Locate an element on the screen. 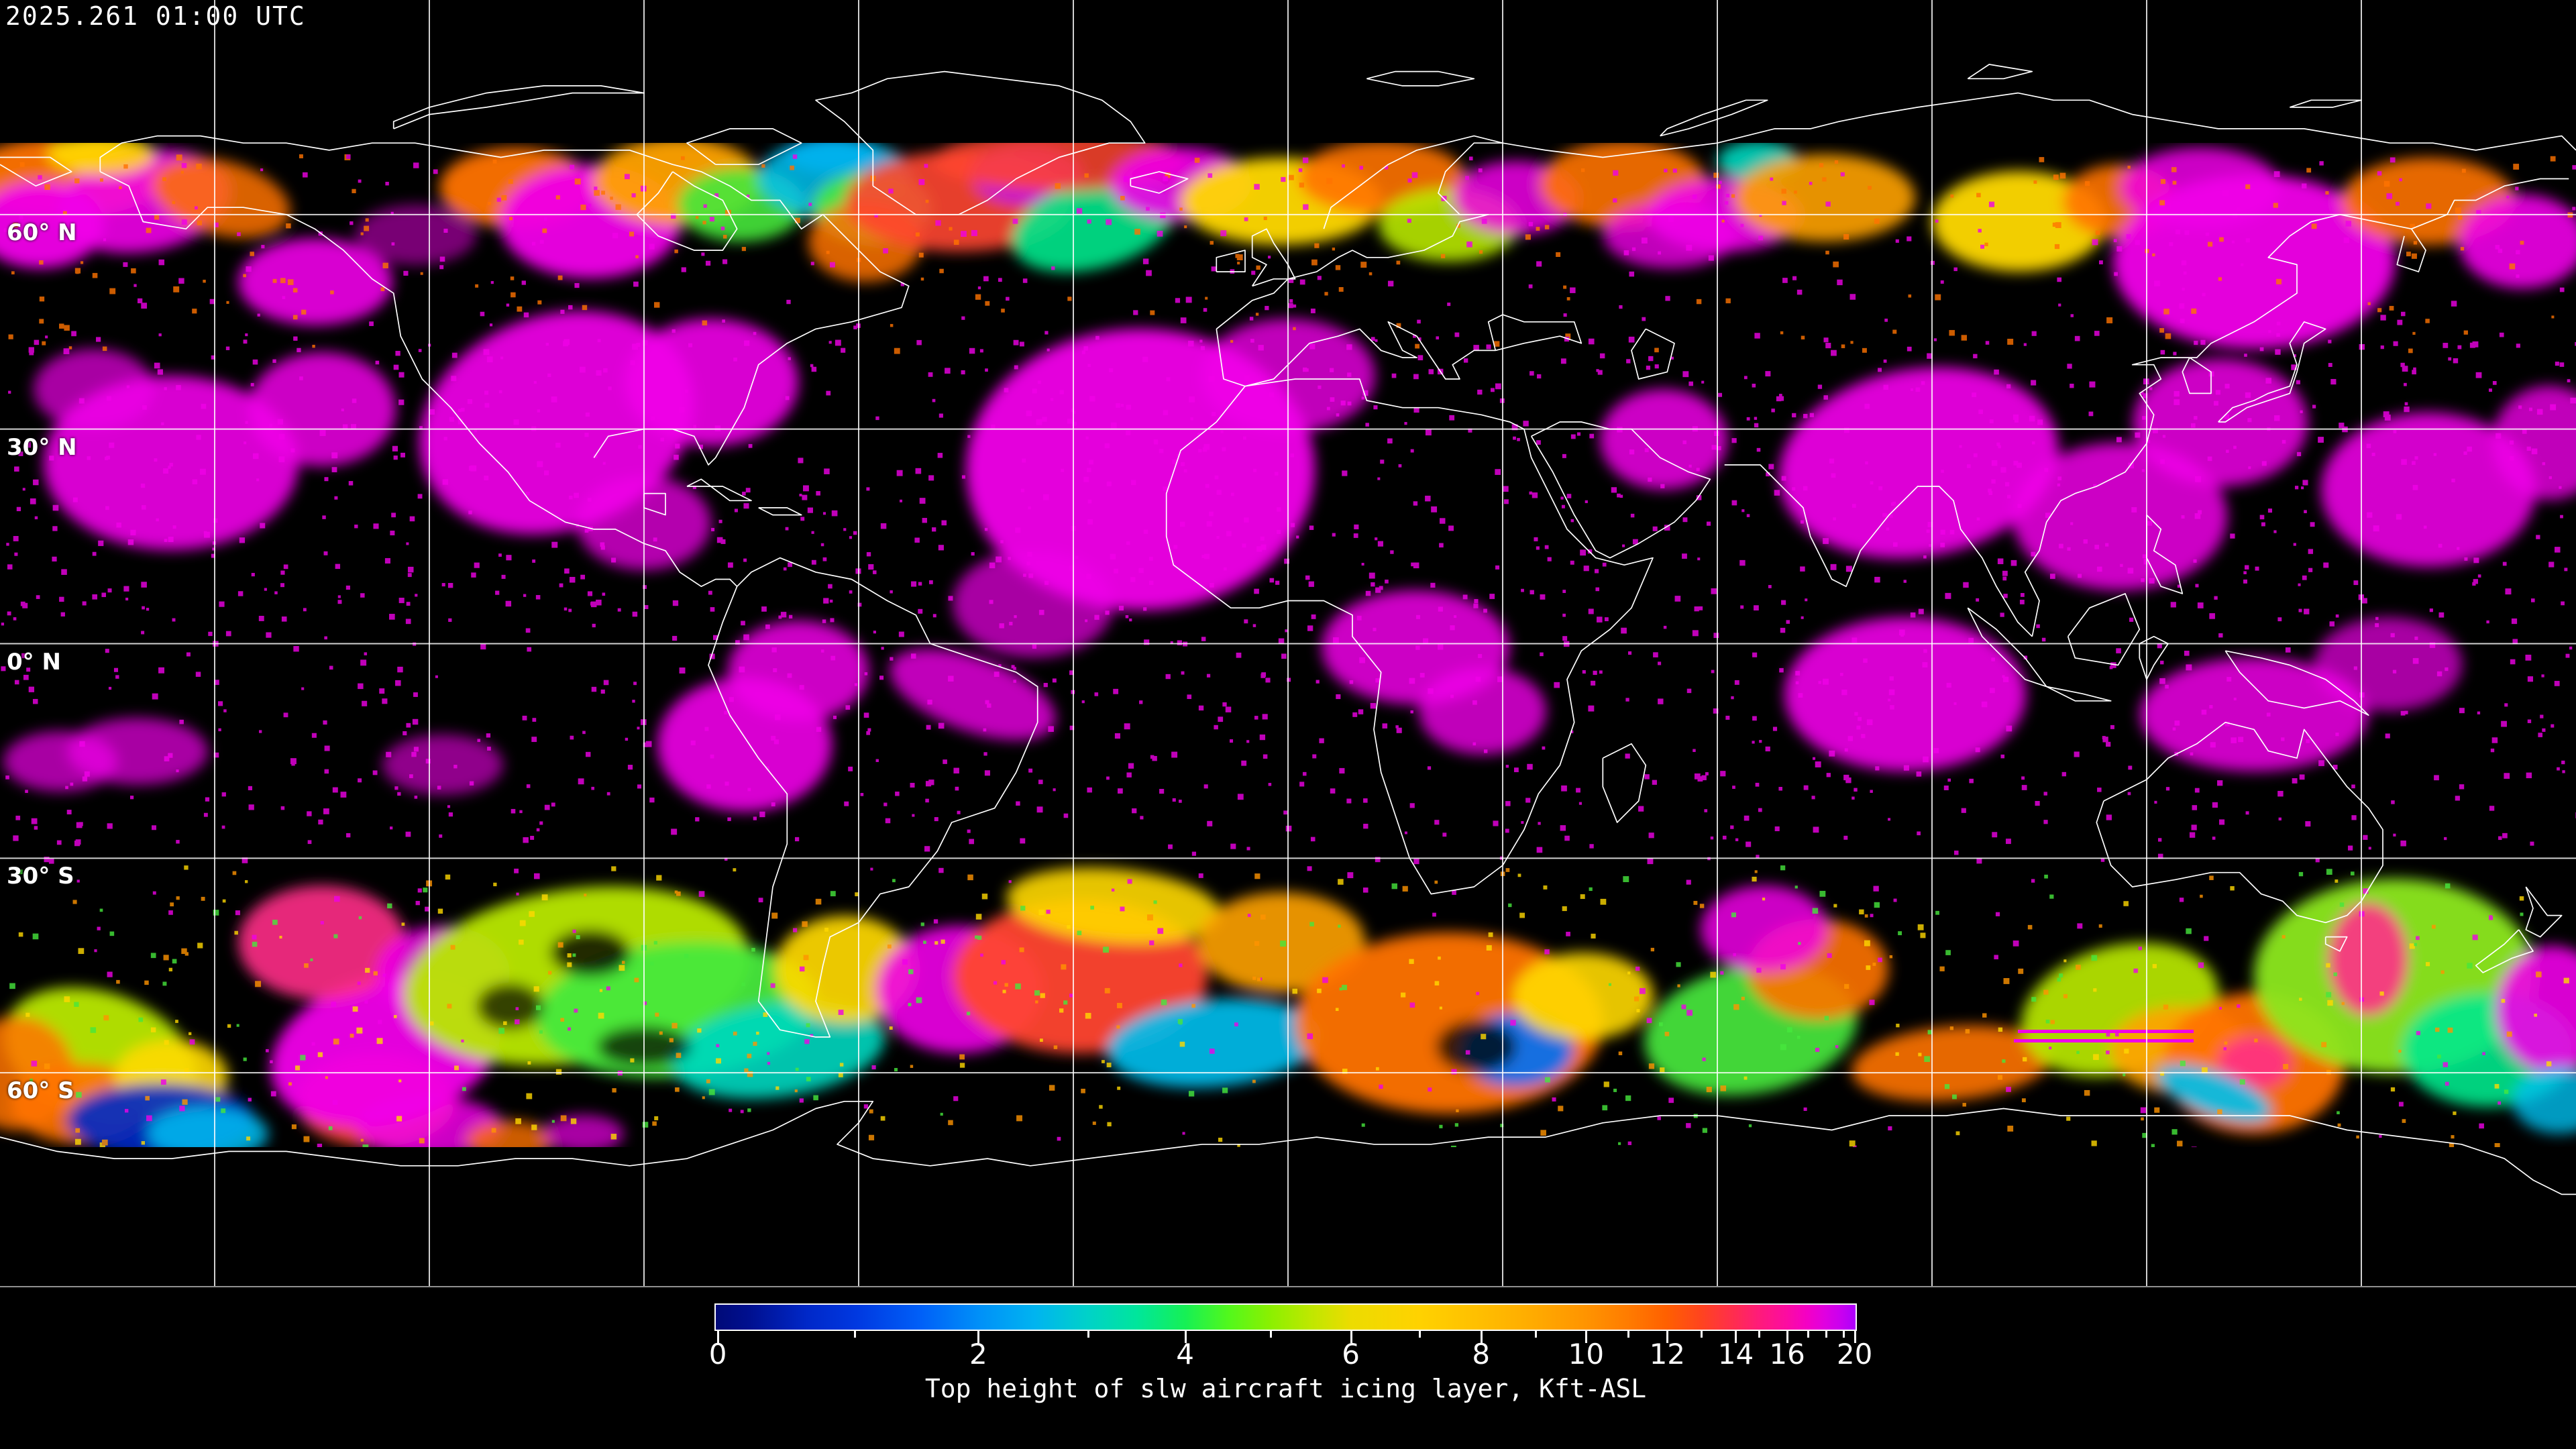  latitude-label: 30° S is located at coordinates (40, 876).